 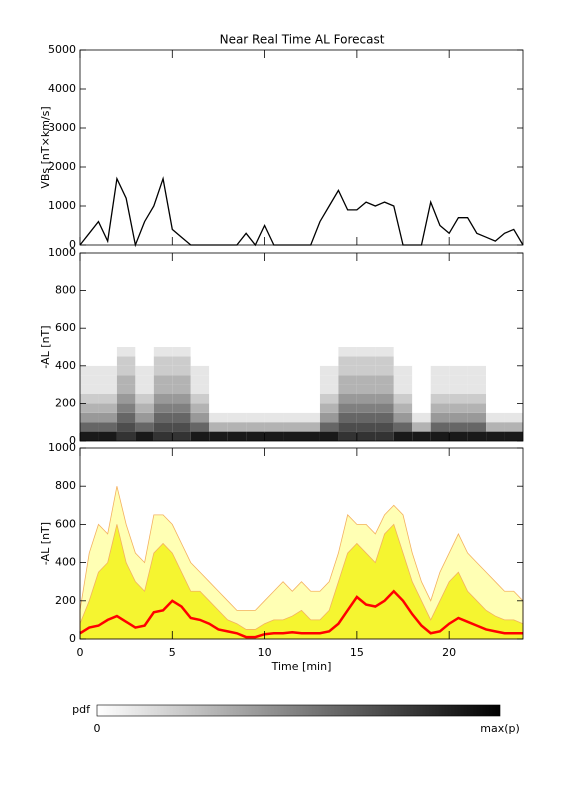 I want to click on y-tick-label: 0, so click(x=72, y=244).